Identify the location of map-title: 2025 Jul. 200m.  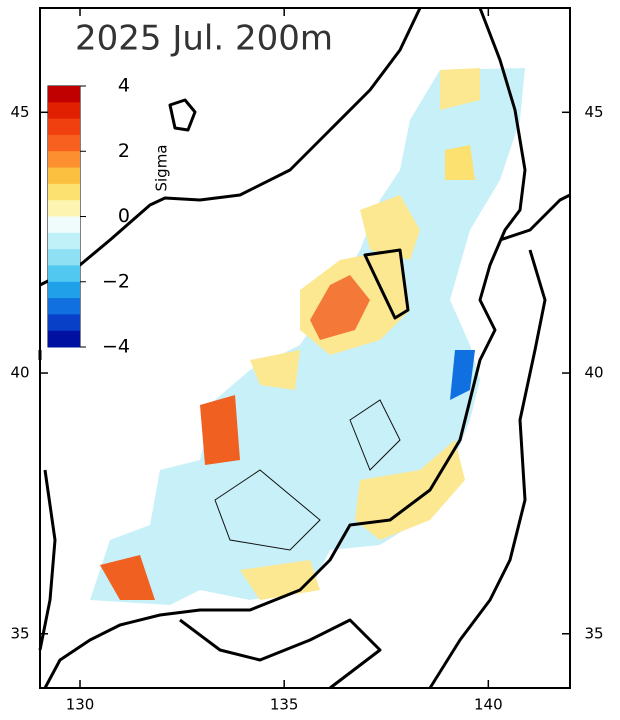
(204, 39).